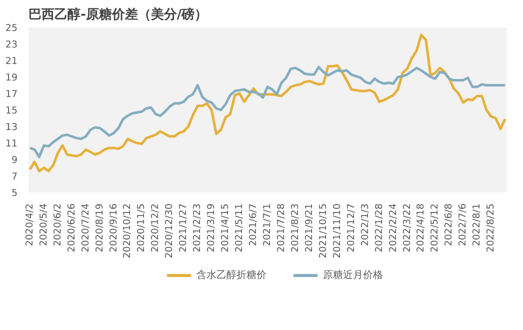 Image resolution: width=523 pixels, height=330 pixels. I want to click on x-tick-label: 2021/9/21, so click(309, 227).